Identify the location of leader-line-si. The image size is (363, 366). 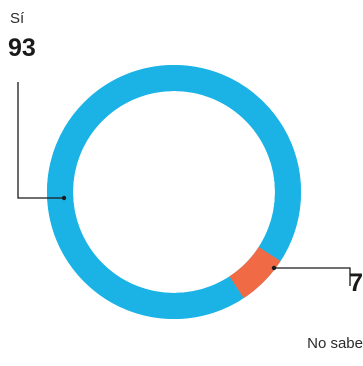
(40, 140).